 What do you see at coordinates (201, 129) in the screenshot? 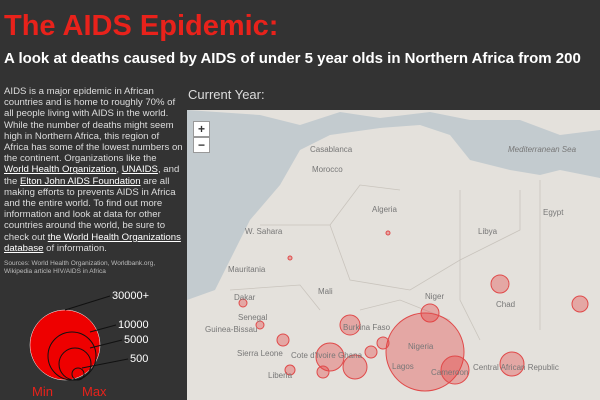
I see `zoom-in: +` at bounding box center [201, 129].